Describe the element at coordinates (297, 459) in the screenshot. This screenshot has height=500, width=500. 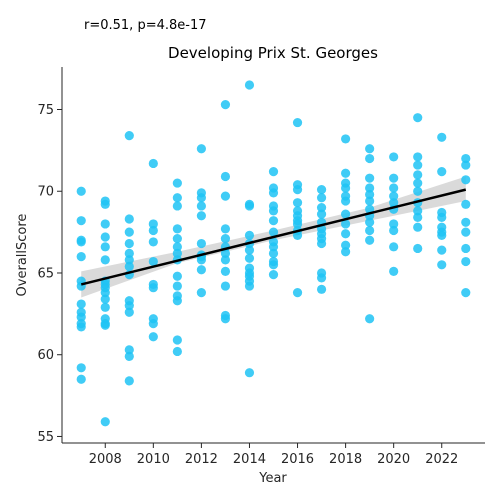
I see `x-tick-label: 2016` at that location.